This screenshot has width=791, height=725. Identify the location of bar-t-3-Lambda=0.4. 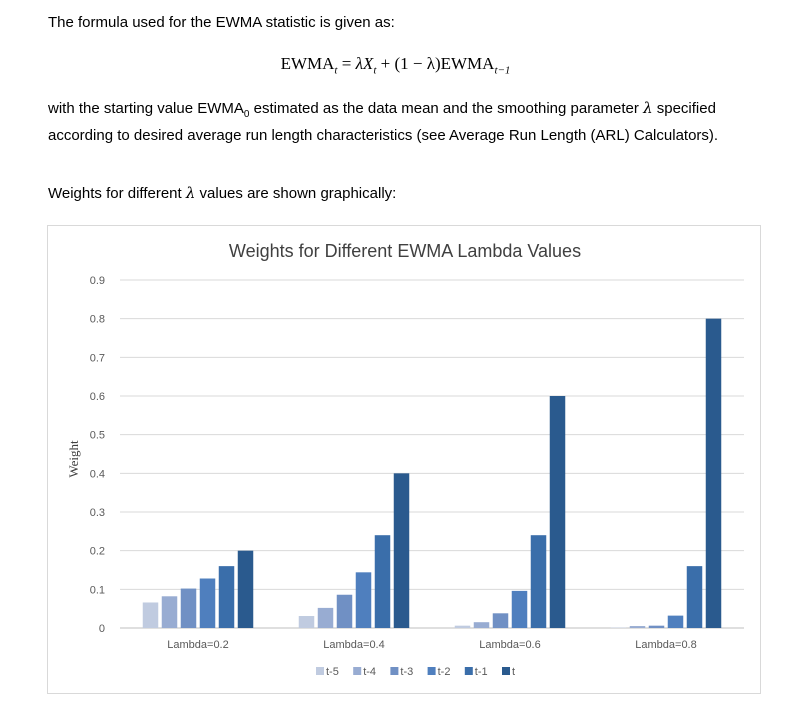
(344, 611).